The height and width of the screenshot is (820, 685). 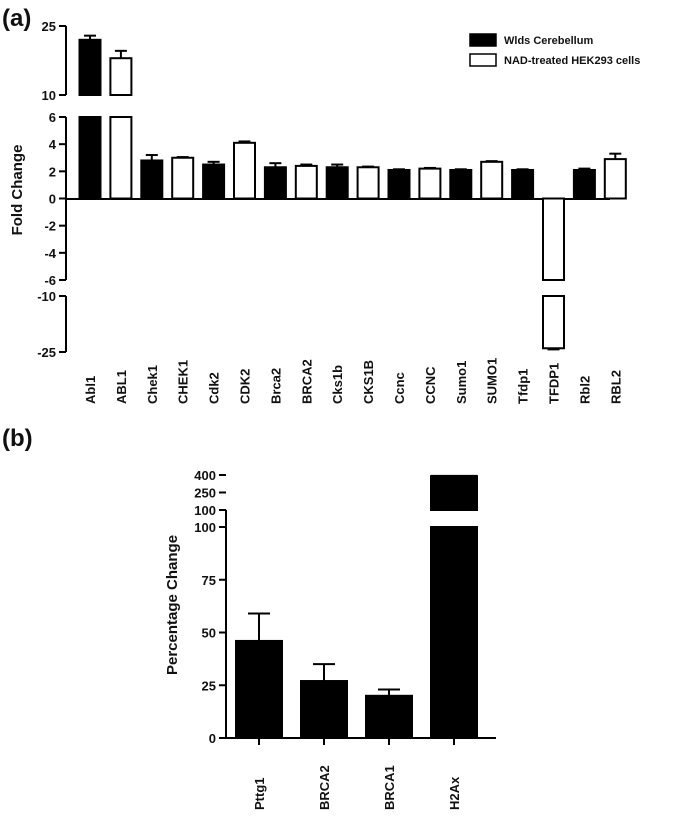 I want to click on y-tick-label-a: -4, so click(x=50, y=253).